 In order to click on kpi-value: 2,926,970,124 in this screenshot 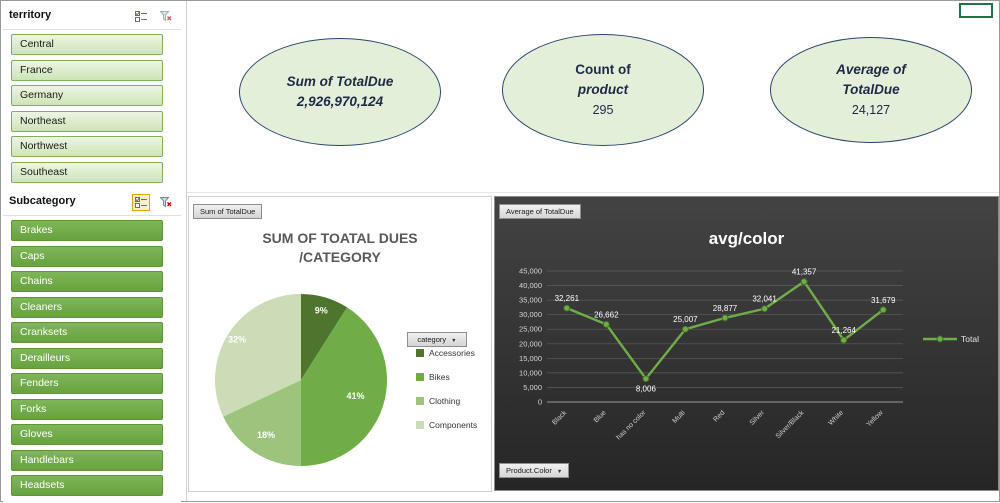, I will do `click(340, 101)`.